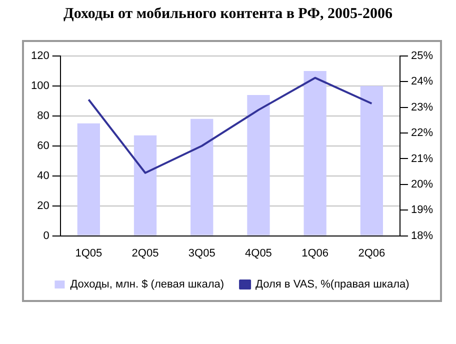 The height and width of the screenshot is (344, 456). I want to click on x-tick-label: 4Q05, so click(258, 253).